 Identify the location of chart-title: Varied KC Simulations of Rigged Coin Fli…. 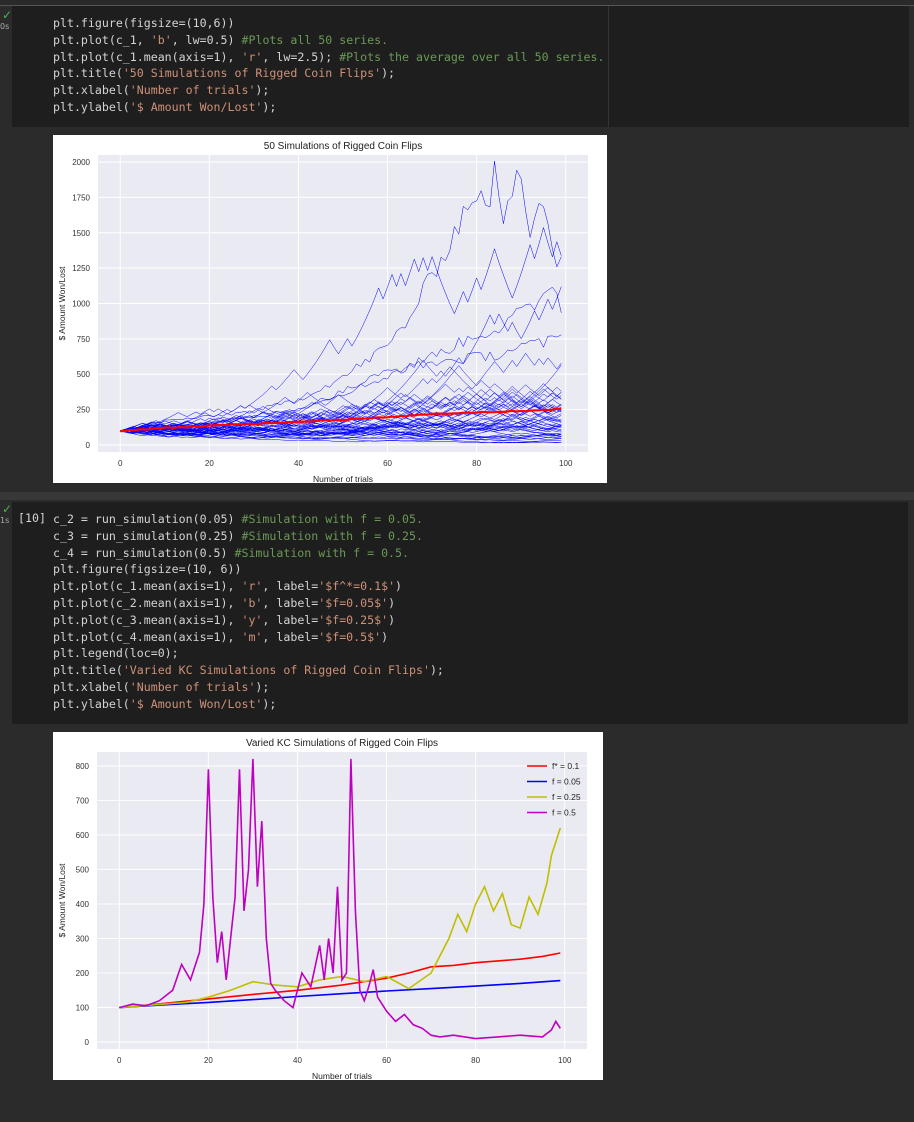
(342, 743).